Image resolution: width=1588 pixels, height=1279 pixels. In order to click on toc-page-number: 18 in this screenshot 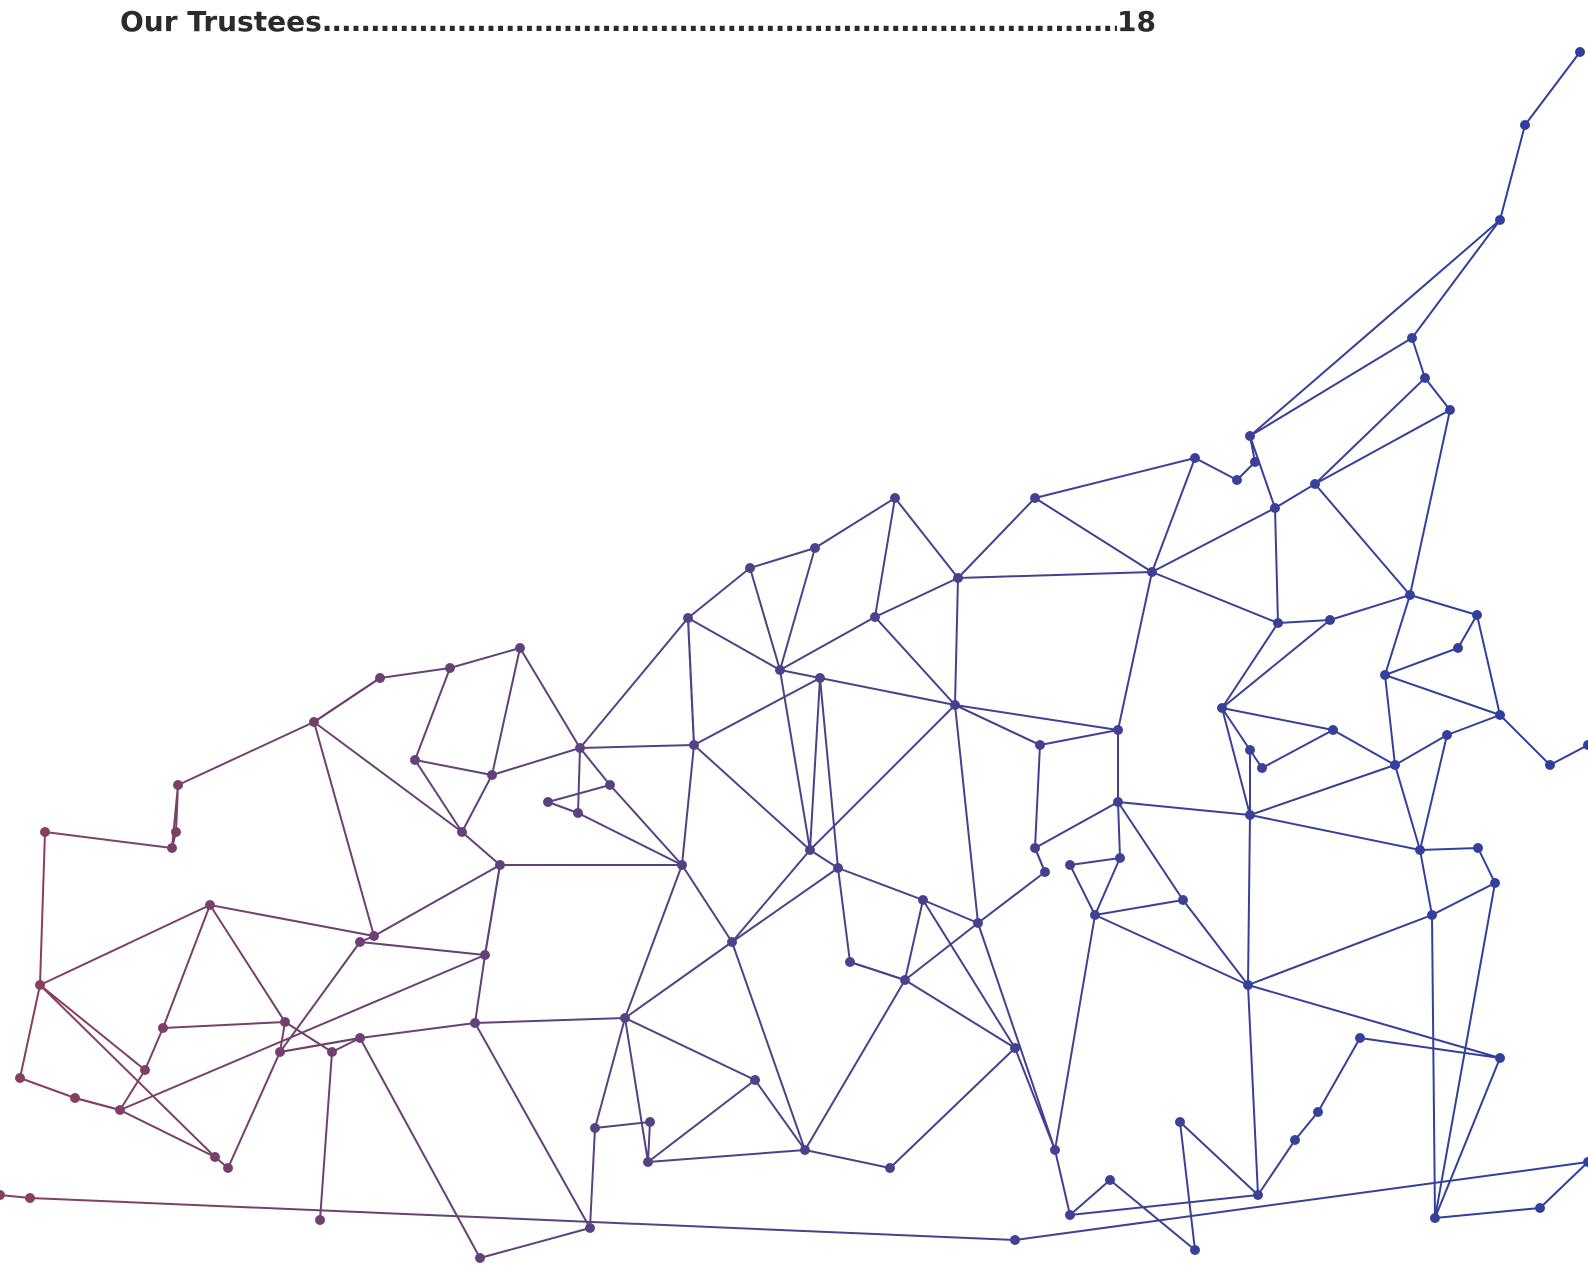, I will do `click(1136, 21)`.